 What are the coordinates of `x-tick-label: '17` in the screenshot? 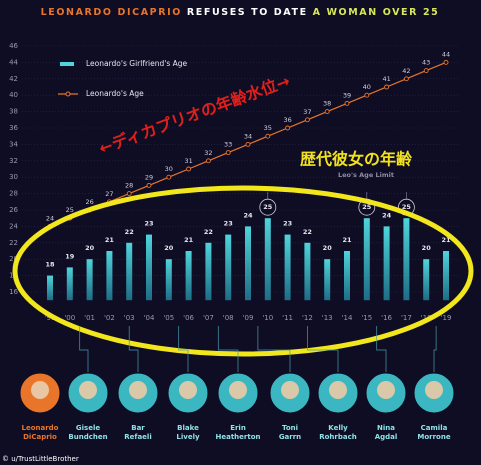 It's located at (406, 318).